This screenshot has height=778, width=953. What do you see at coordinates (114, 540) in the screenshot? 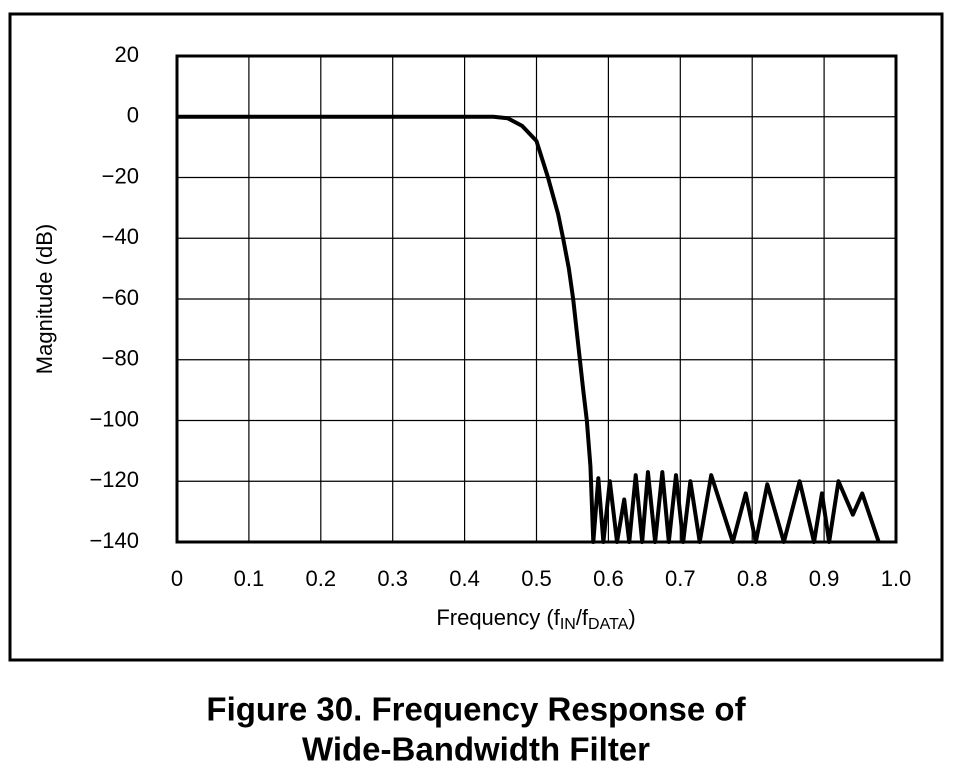
I see `y-tick-label: −140` at bounding box center [114, 540].